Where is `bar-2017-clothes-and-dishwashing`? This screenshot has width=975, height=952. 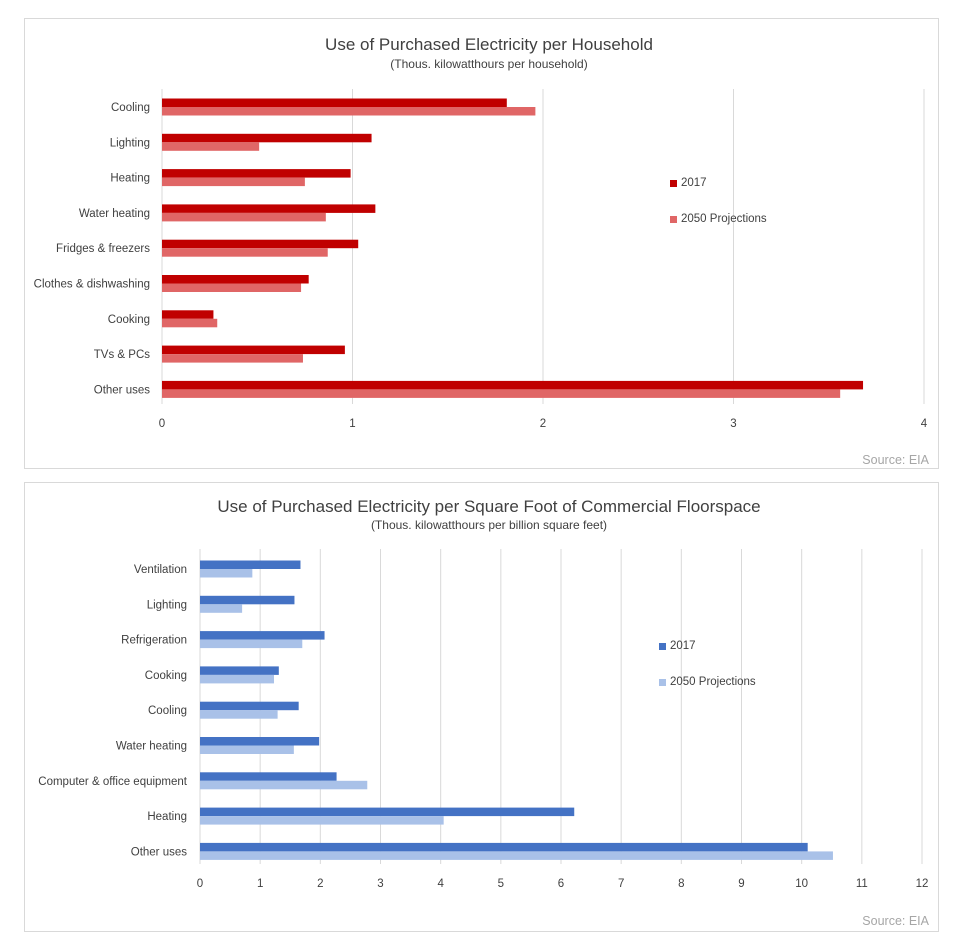 bar-2017-clothes-and-dishwashing is located at coordinates (235, 279).